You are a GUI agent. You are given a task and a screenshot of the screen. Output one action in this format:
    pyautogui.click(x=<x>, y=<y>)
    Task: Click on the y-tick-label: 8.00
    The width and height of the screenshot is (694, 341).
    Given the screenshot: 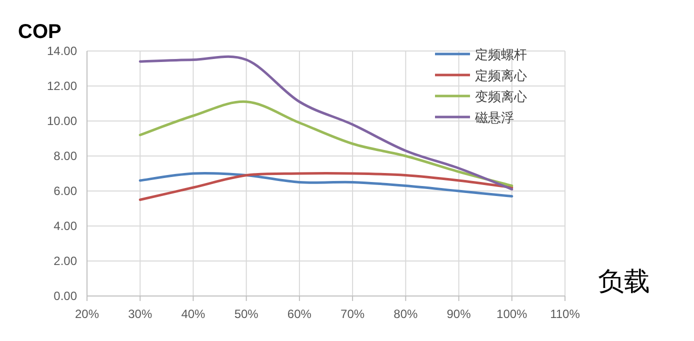 What is the action you would take?
    pyautogui.click(x=66, y=156)
    